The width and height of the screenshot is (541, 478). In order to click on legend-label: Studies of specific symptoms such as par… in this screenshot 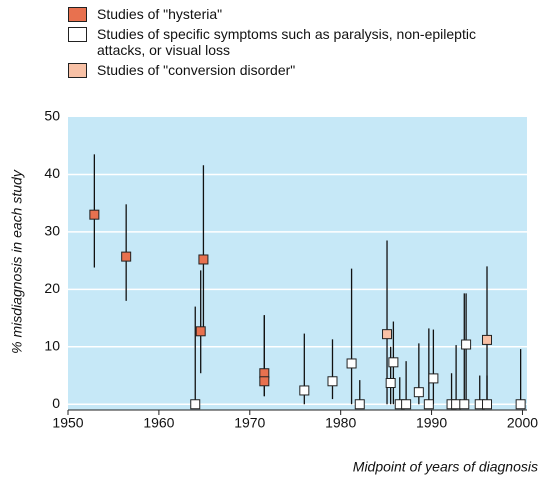, I will do `click(286, 42)`.